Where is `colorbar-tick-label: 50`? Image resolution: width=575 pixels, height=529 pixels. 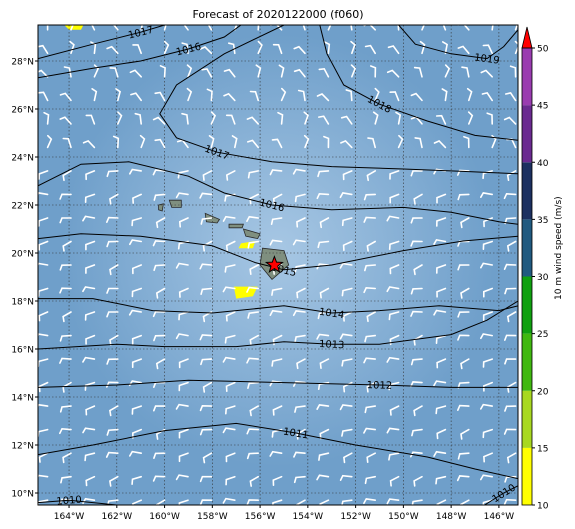 colorbar-tick-label: 50 is located at coordinates (543, 50).